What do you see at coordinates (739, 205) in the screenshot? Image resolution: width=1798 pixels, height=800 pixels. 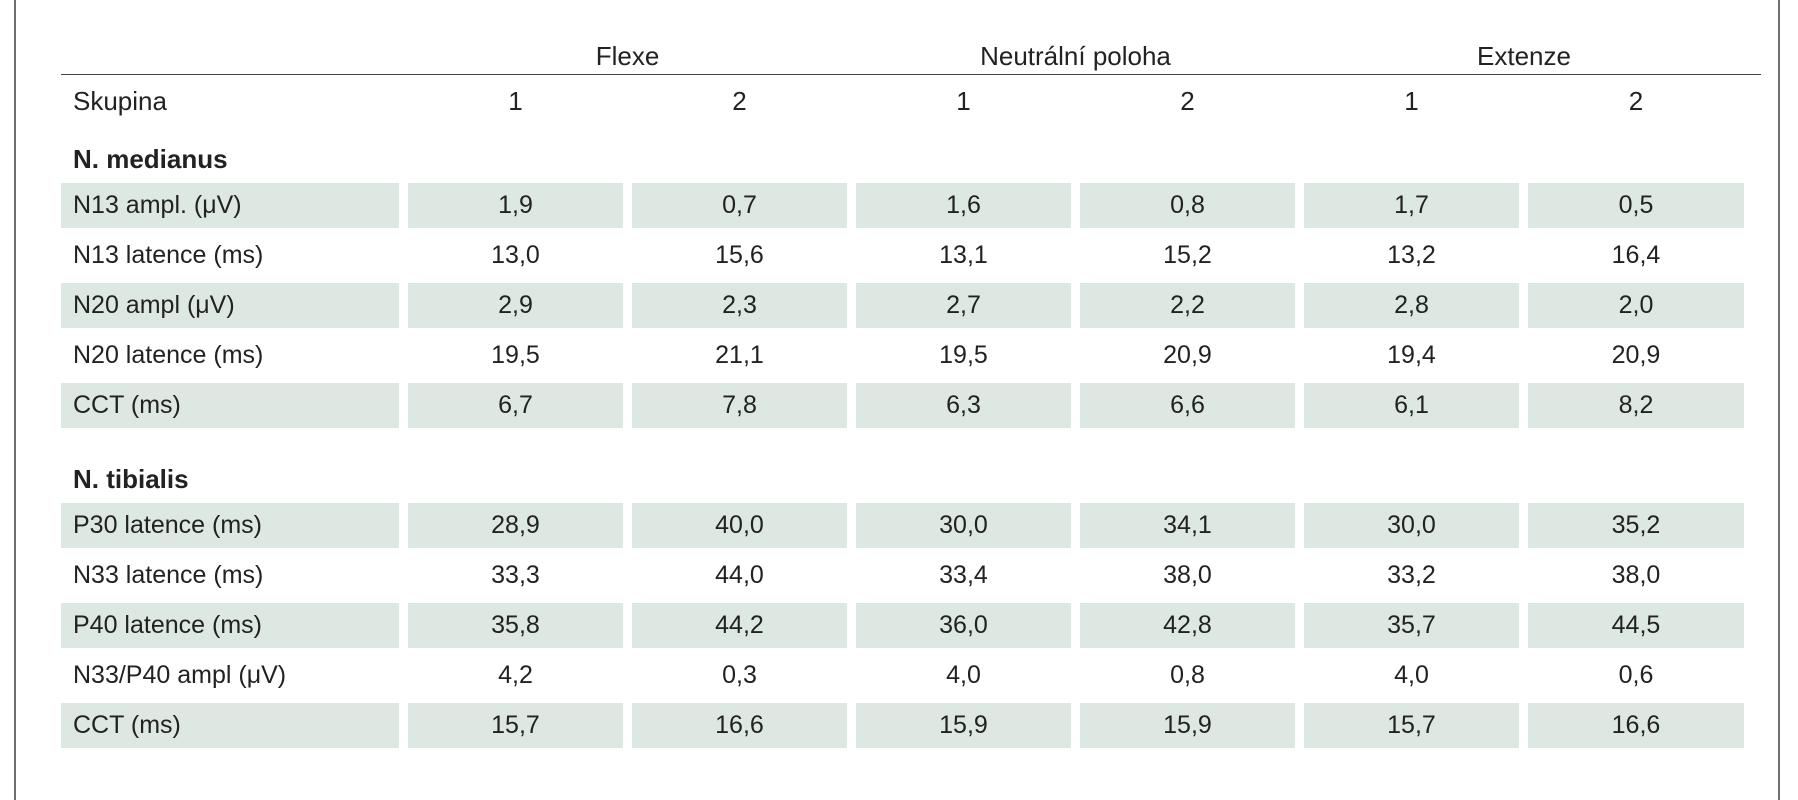 I see `table-cell: 0,7` at bounding box center [739, 205].